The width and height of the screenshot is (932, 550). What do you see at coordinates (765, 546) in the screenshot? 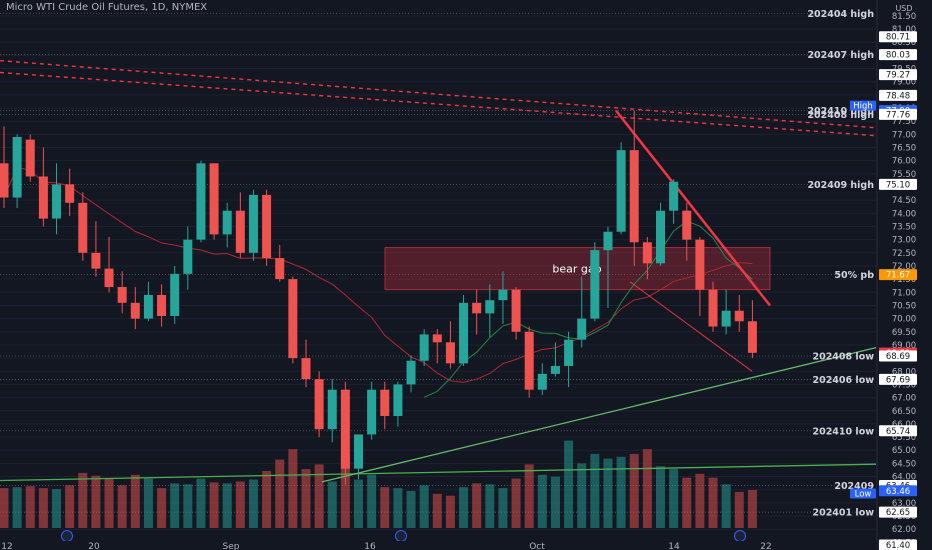
I see `time-tick-label: 22` at bounding box center [765, 546].